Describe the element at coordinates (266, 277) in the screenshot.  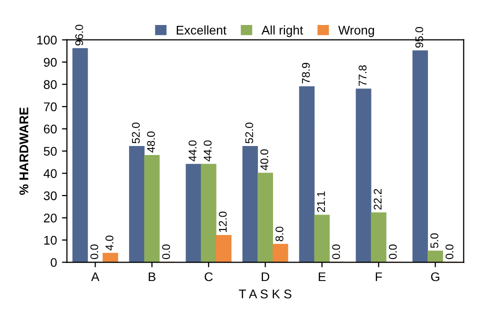
I see `x-tick-label: D` at that location.